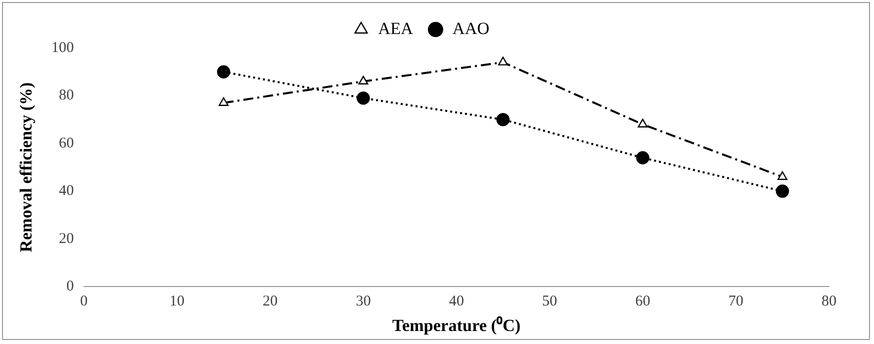 Image resolution: width=874 pixels, height=344 pixels. I want to click on x-tick-label: 60, so click(642, 302).